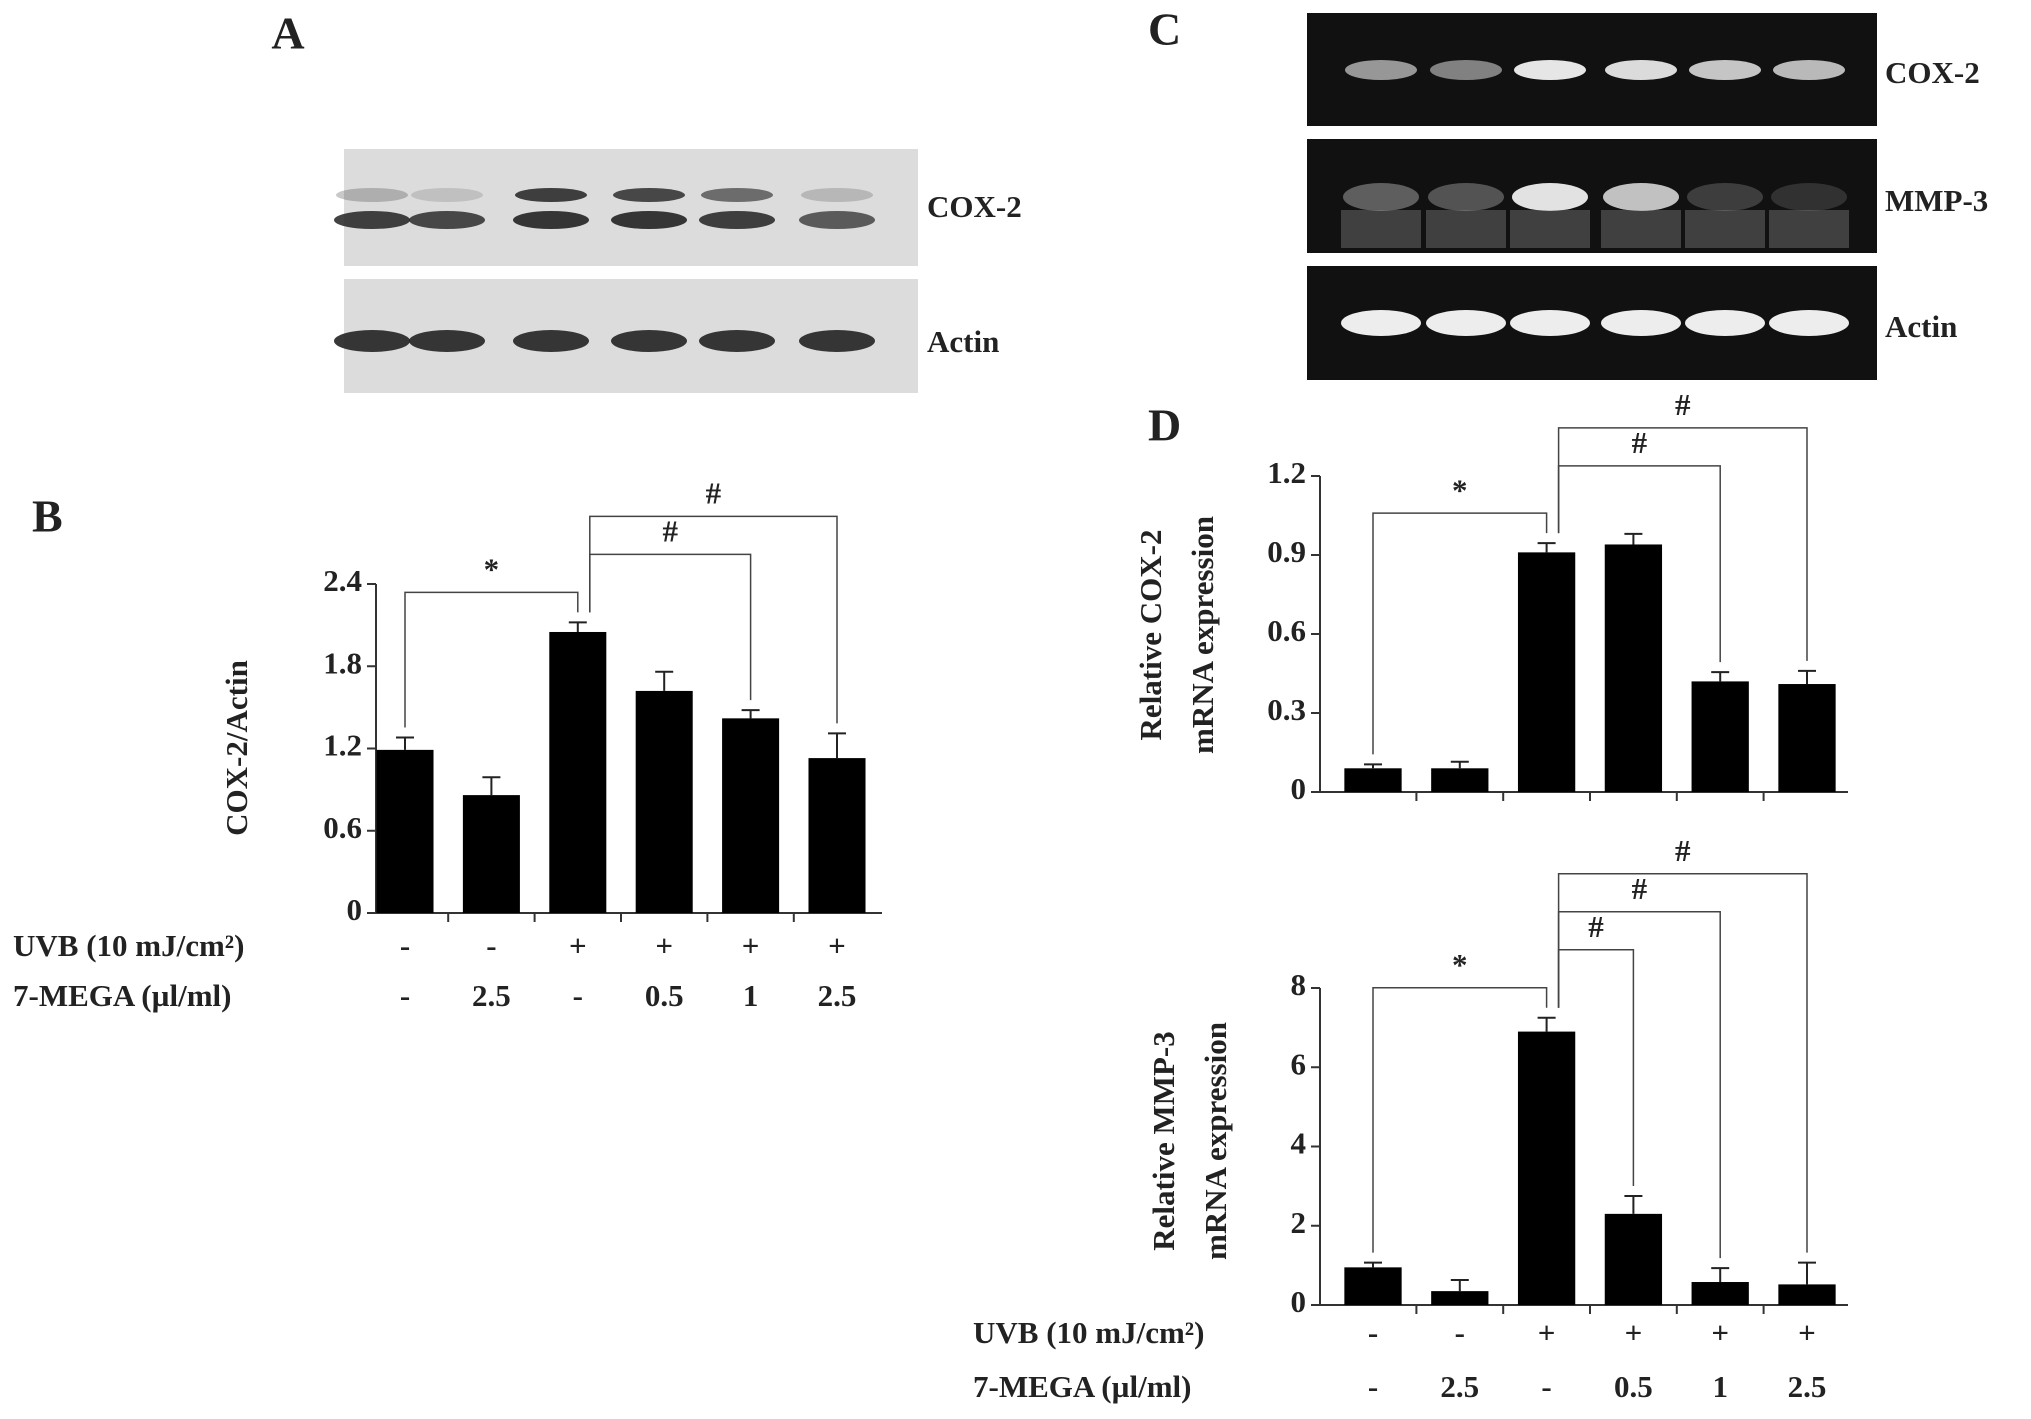  I want to click on y-tick-label: 0.6, so click(1286, 630).